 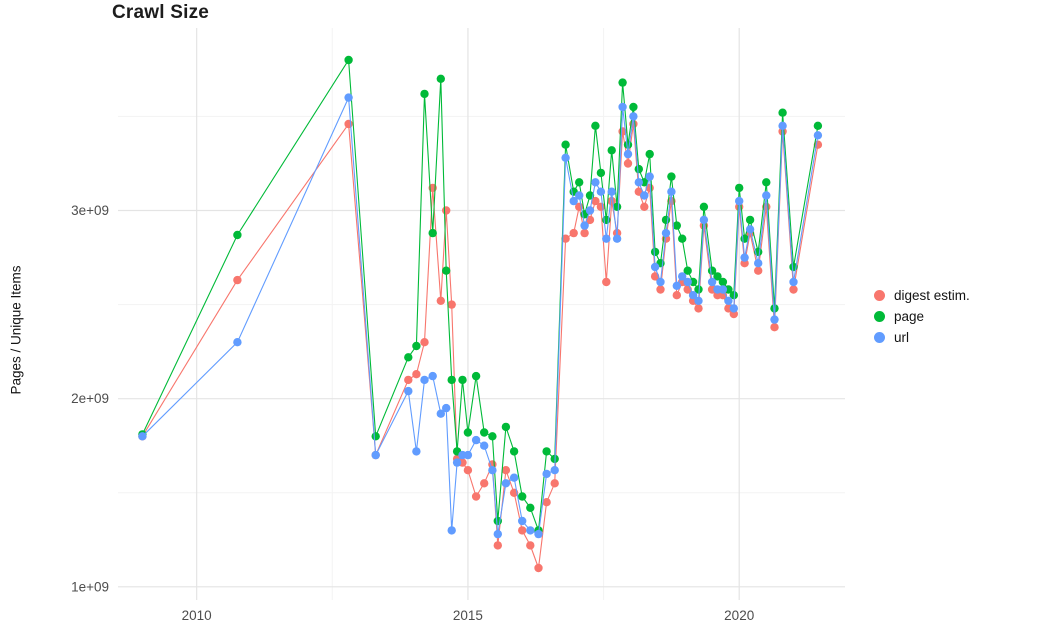 What do you see at coordinates (161, 12) in the screenshot?
I see `chart-title: Crawl Size` at bounding box center [161, 12].